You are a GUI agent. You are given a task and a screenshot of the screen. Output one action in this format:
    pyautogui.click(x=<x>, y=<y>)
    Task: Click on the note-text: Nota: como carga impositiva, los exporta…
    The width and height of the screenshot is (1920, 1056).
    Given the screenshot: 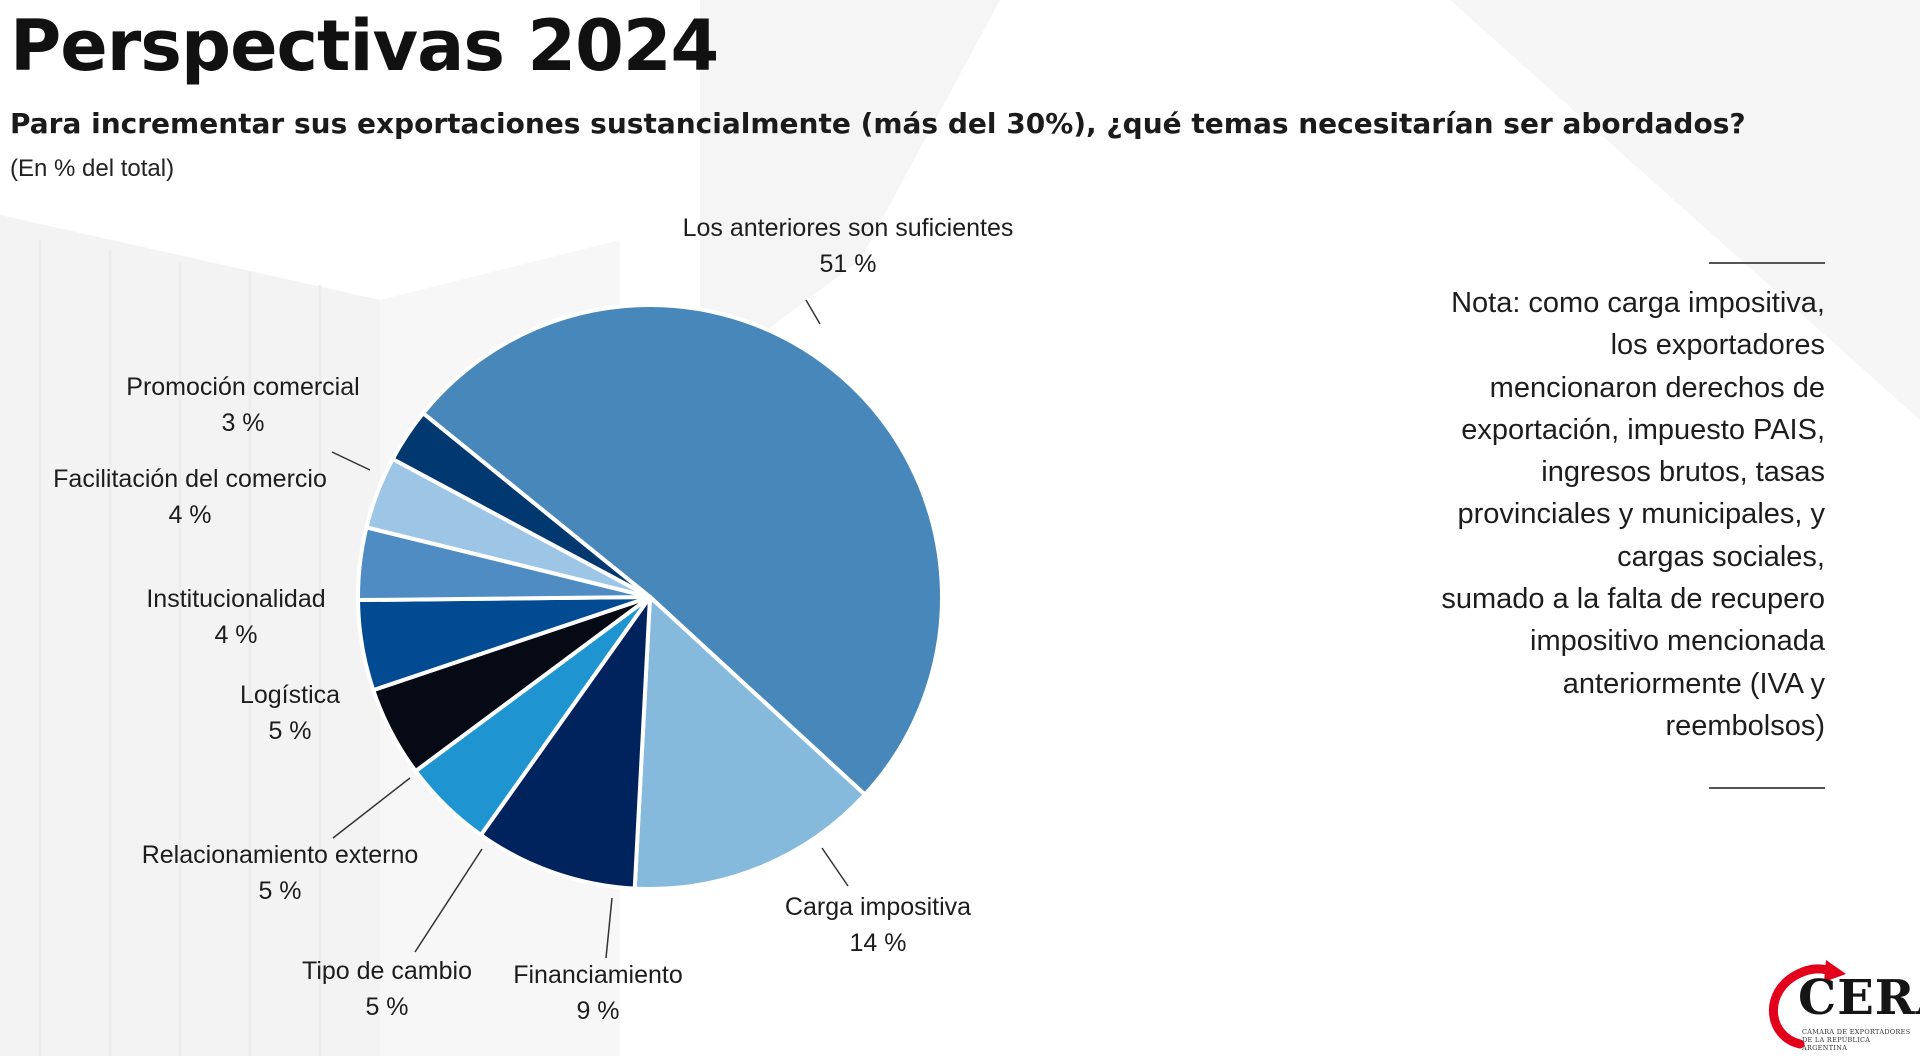 What is the action you would take?
    pyautogui.click(x=1592, y=514)
    